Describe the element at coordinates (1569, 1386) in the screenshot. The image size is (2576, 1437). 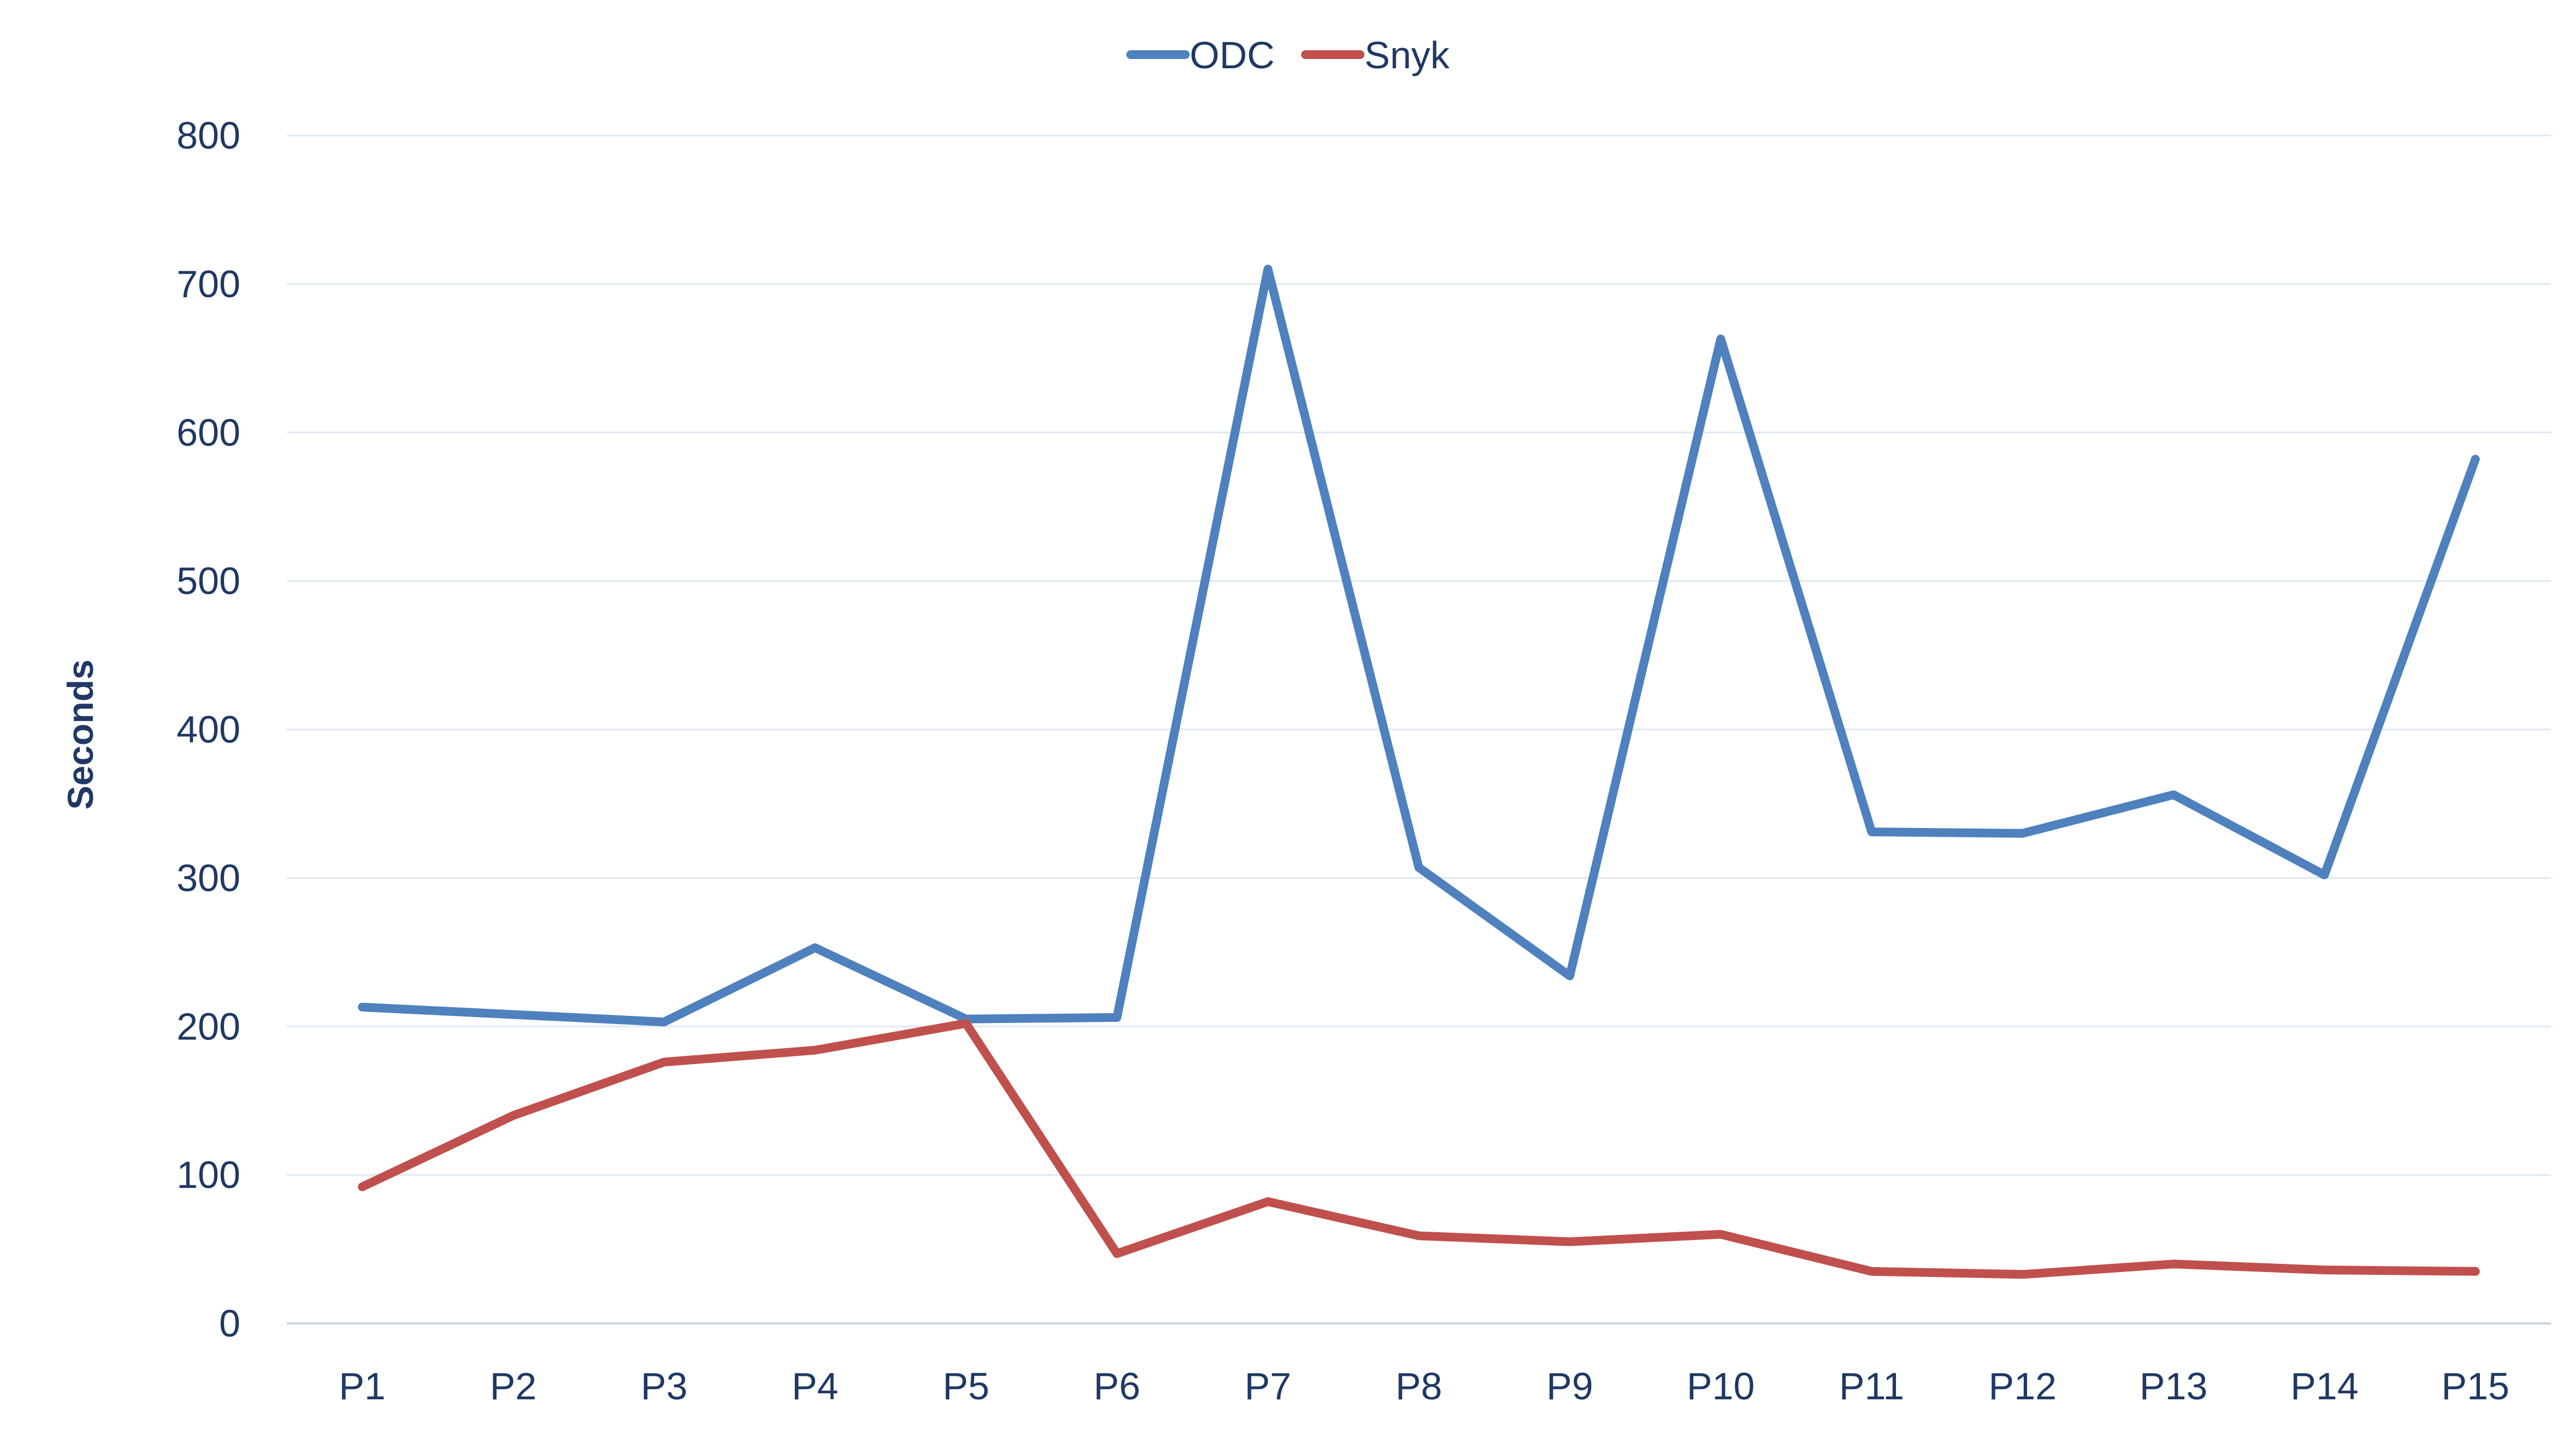
I see `x-tick-label: P9` at that location.